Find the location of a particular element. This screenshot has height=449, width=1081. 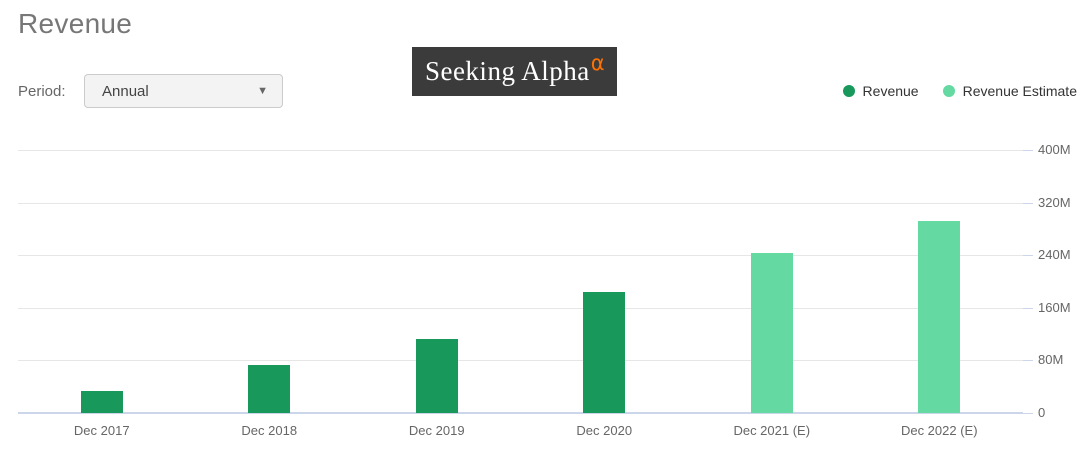

y-axis-label: 160M is located at coordinates (1054, 307).